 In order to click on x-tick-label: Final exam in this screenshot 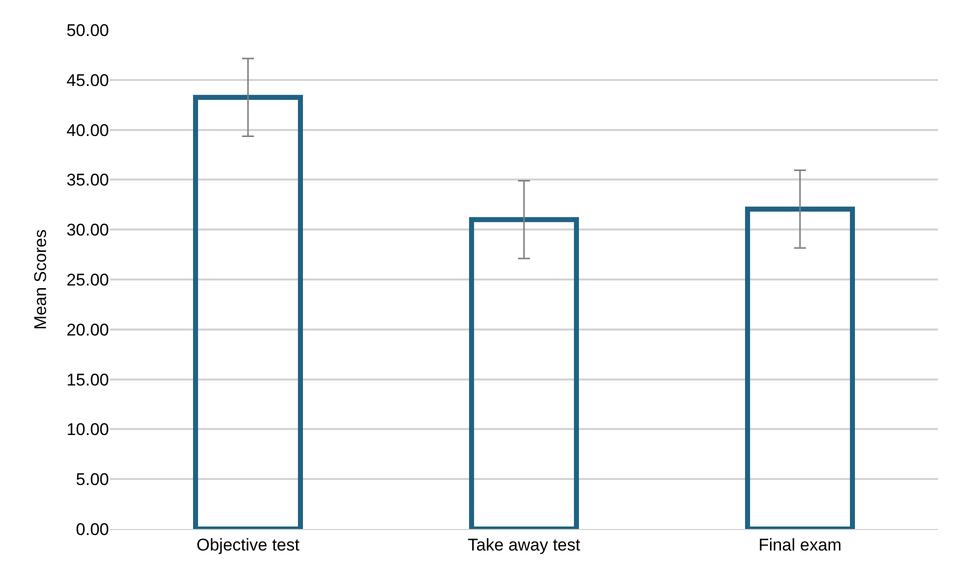, I will do `click(800, 544)`.